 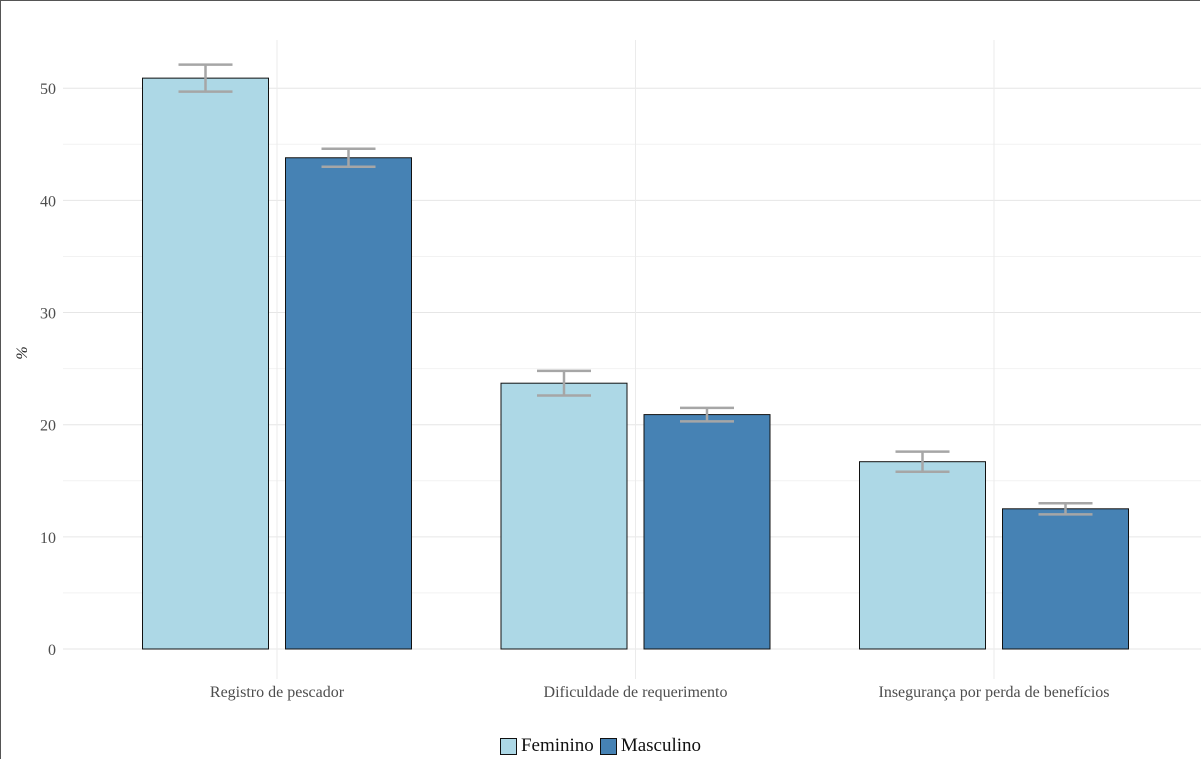 What do you see at coordinates (48, 314) in the screenshot?
I see `y-tick-label: 30` at bounding box center [48, 314].